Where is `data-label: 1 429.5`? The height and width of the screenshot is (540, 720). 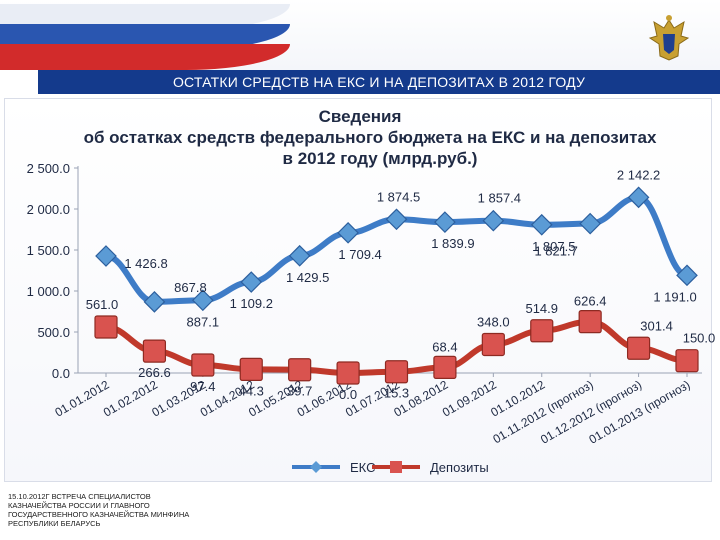 data-label: 1 429.5 is located at coordinates (307, 277).